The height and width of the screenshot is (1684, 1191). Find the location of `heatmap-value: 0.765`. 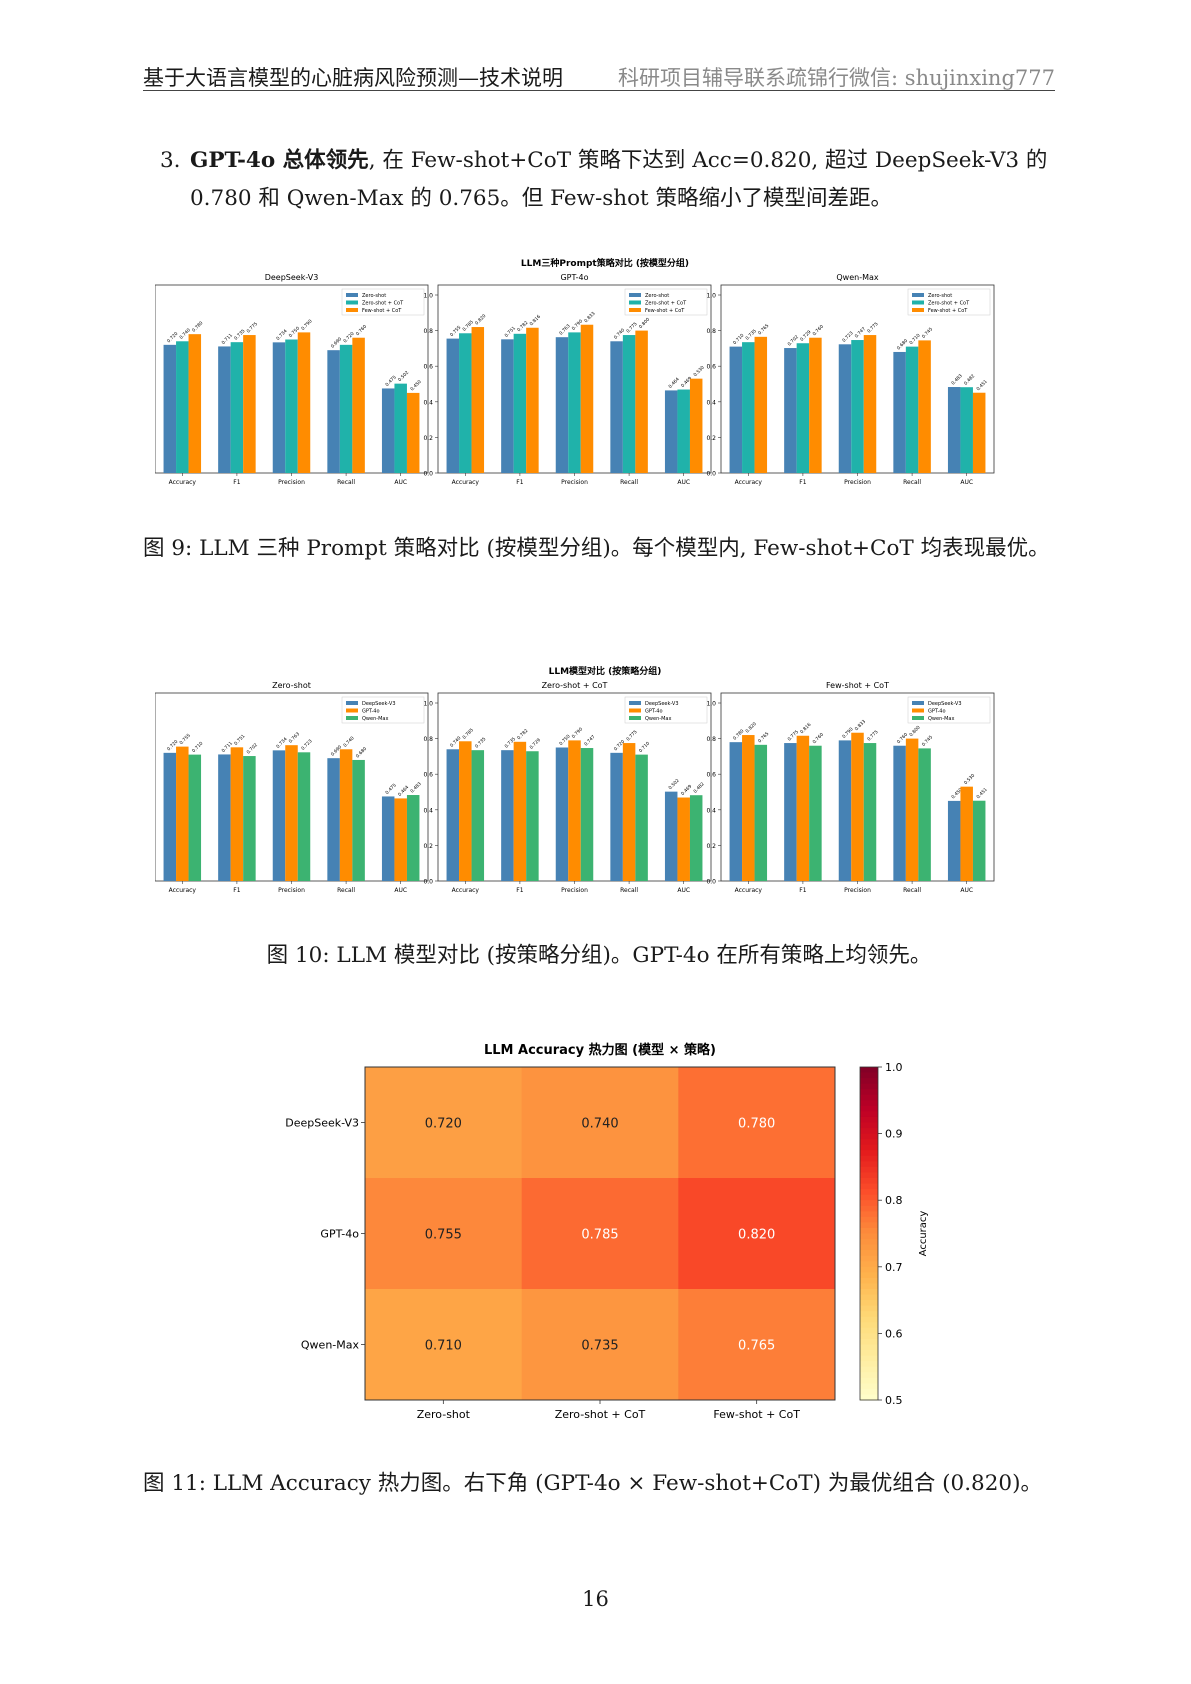

heatmap-value: 0.765 is located at coordinates (756, 1346).